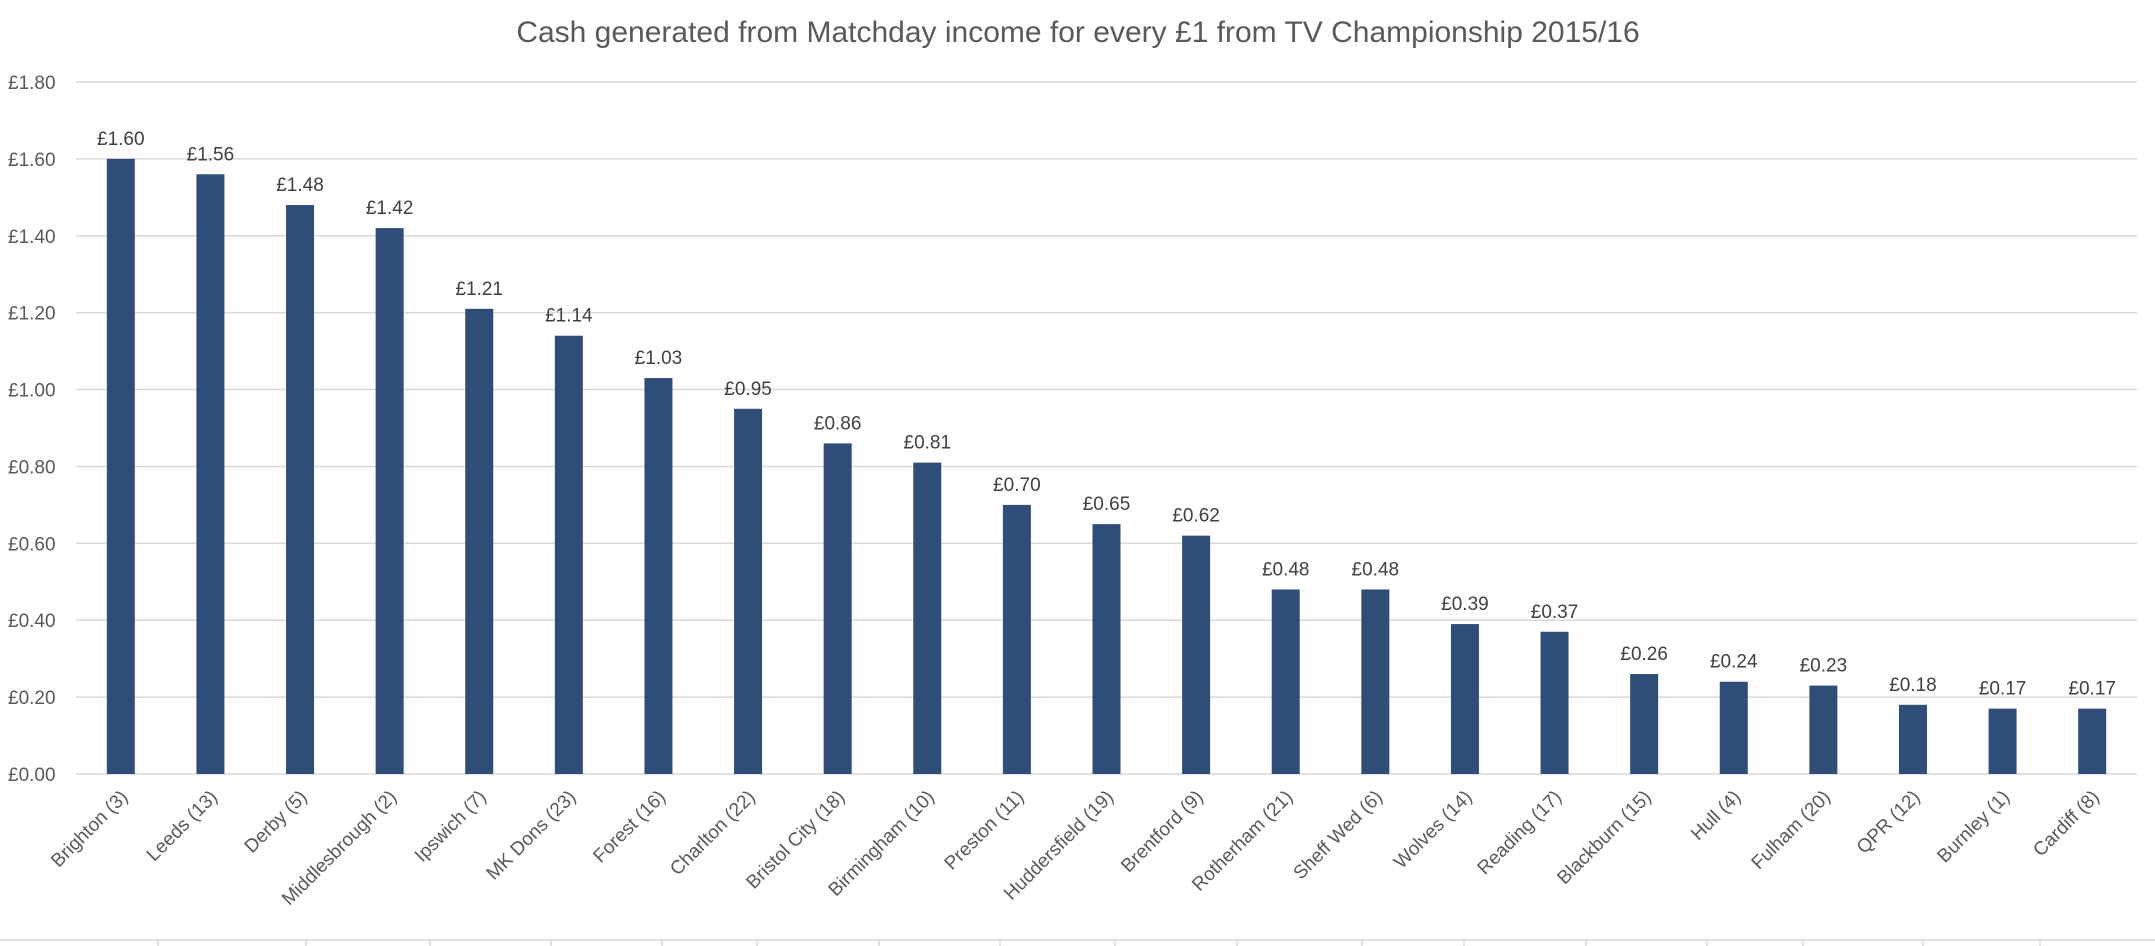 This screenshot has width=2155, height=946. Describe the element at coordinates (32, 544) in the screenshot. I see `y-tick-label: £0.60` at that location.